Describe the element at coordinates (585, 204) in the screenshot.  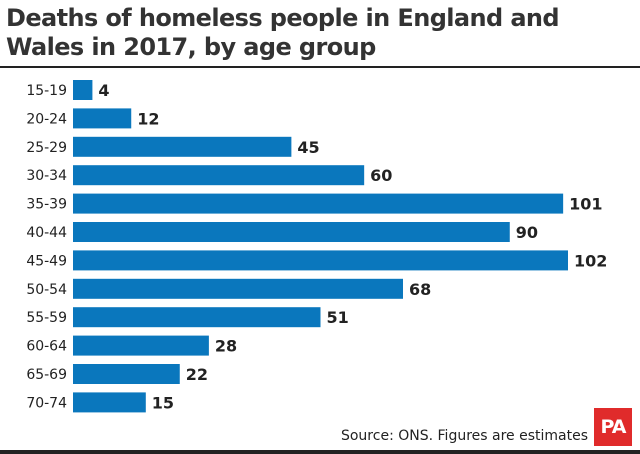
I see `value-label: 101` at that location.